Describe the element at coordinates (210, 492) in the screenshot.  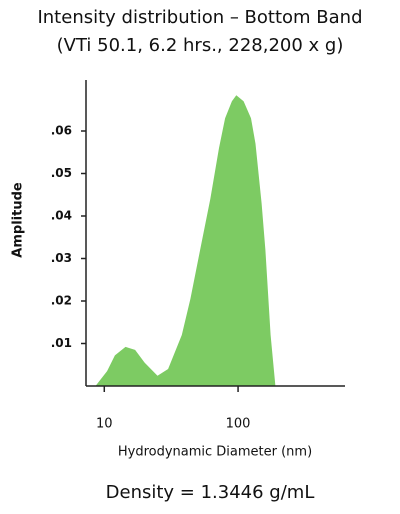
I see `annotation: Density = 1.3446 g/mL` at that location.